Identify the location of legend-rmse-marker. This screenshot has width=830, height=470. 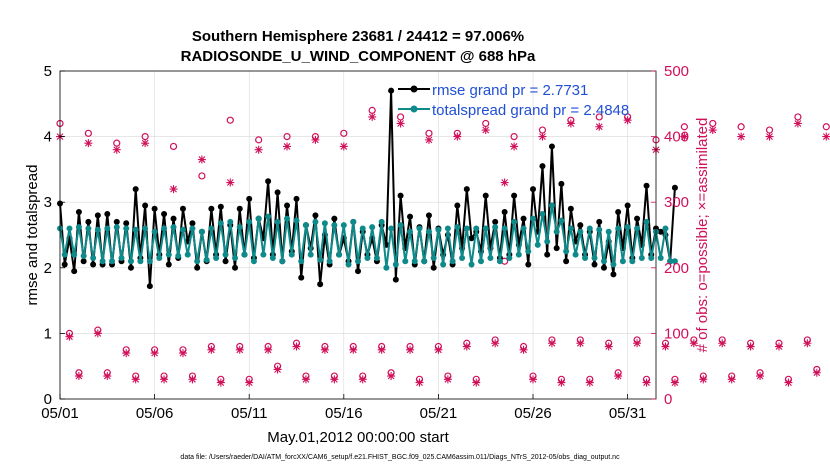
(414, 89).